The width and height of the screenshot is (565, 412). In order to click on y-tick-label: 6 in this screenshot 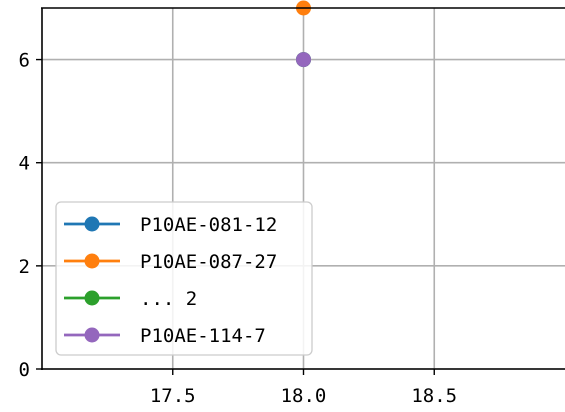, I will do `click(24, 61)`.